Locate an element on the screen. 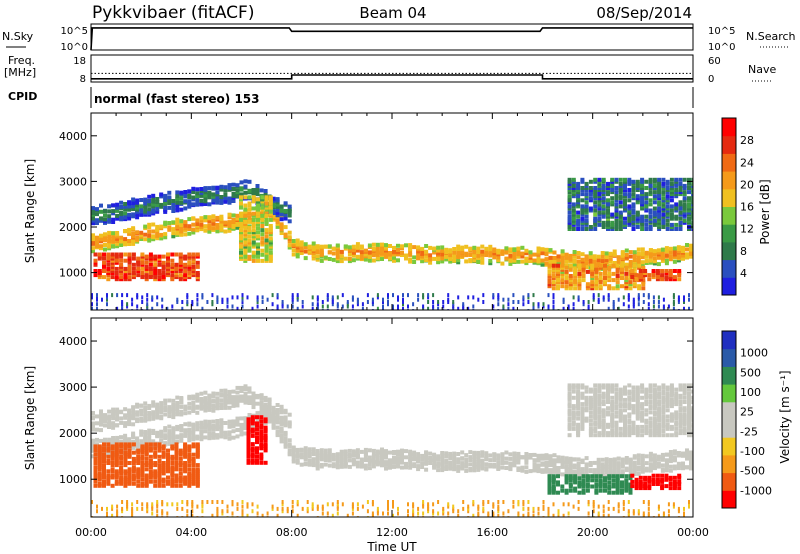  y-tick-label: 3000 is located at coordinates (73, 181).